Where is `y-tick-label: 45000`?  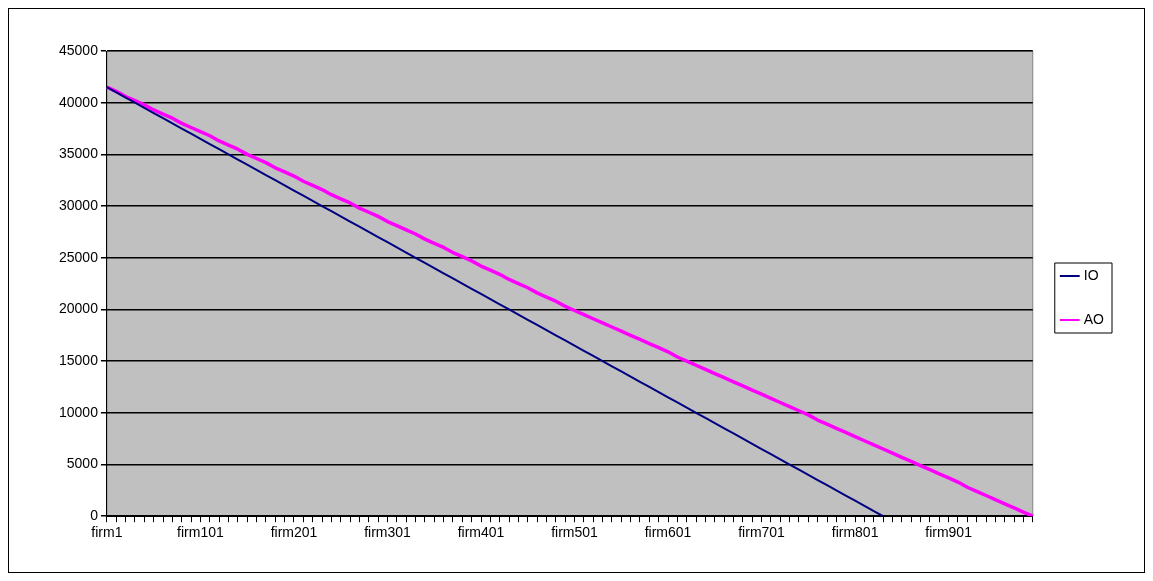 y-tick-label: 45000 is located at coordinates (78, 49).